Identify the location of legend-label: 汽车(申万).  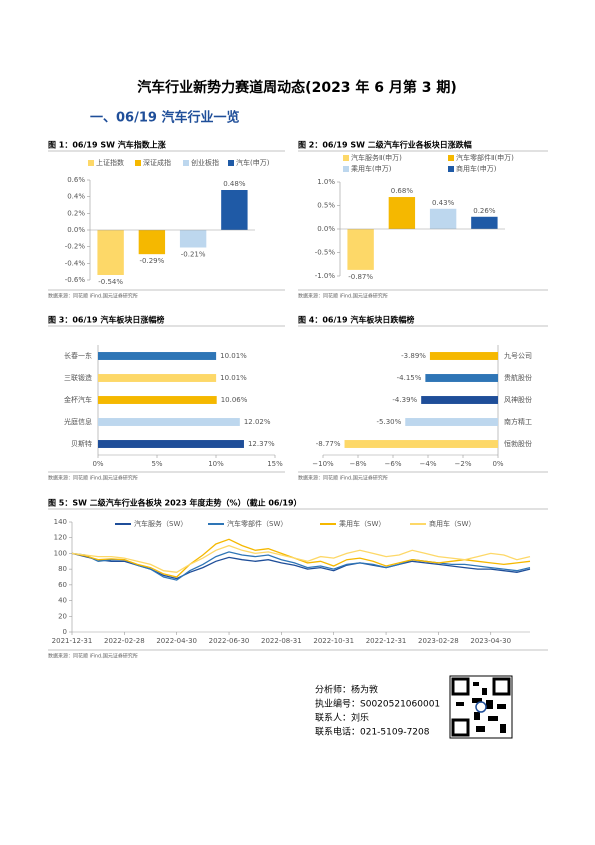
(253, 162).